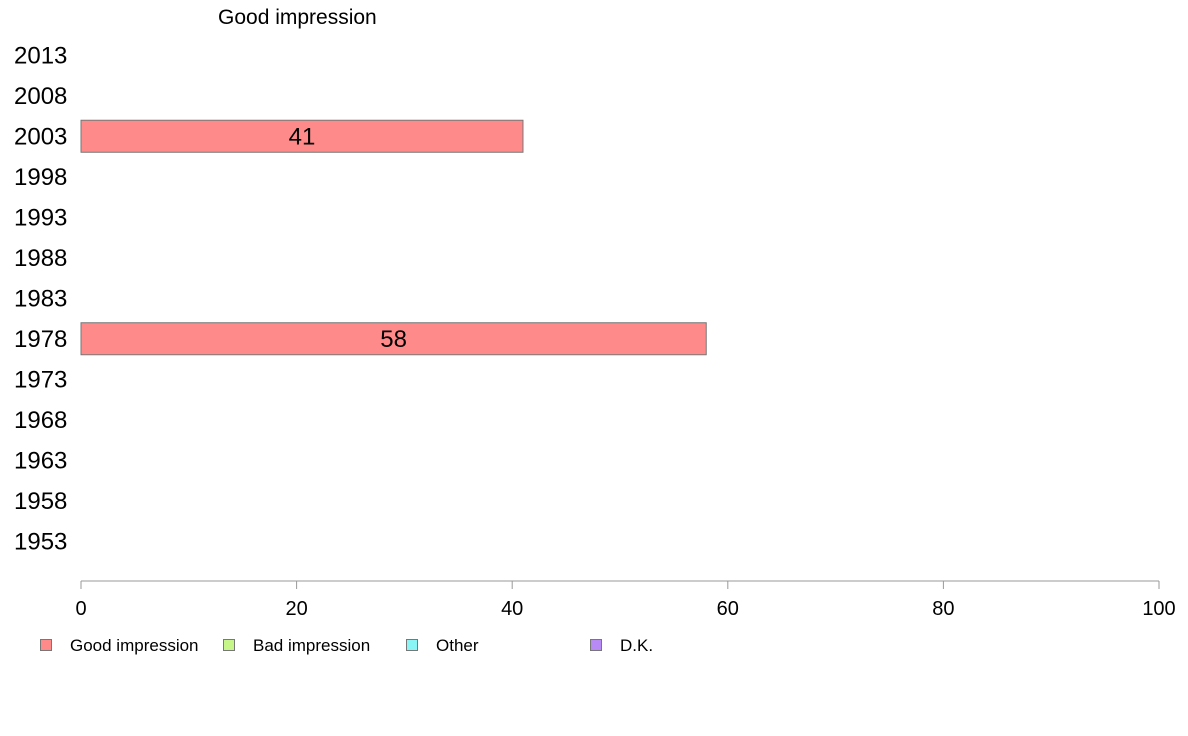 Image resolution: width=1188 pixels, height=736 pixels. Describe the element at coordinates (40, 379) in the screenshot. I see `category-label: 1973` at that location.